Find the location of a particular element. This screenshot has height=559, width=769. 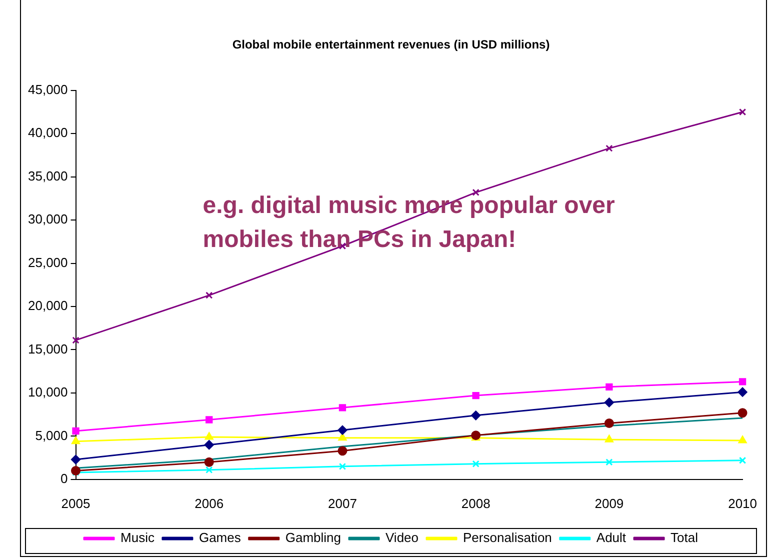

legend-label: Adult is located at coordinates (611, 538).